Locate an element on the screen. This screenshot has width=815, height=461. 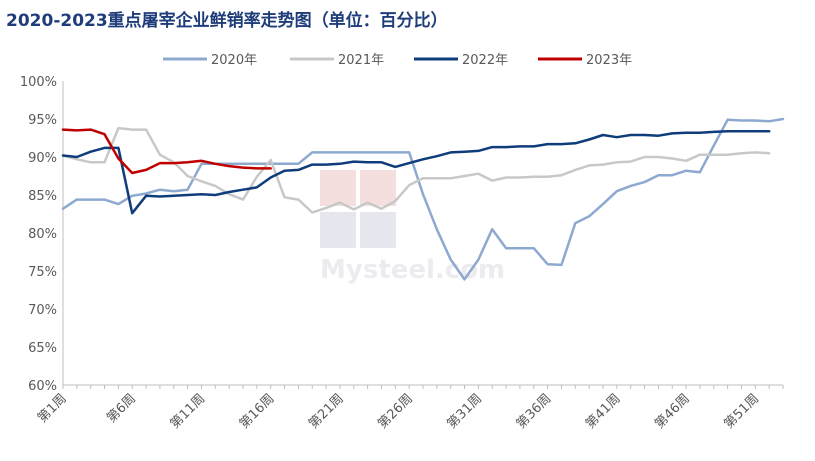
x-tick-label: 第41周 is located at coordinates (603, 411).